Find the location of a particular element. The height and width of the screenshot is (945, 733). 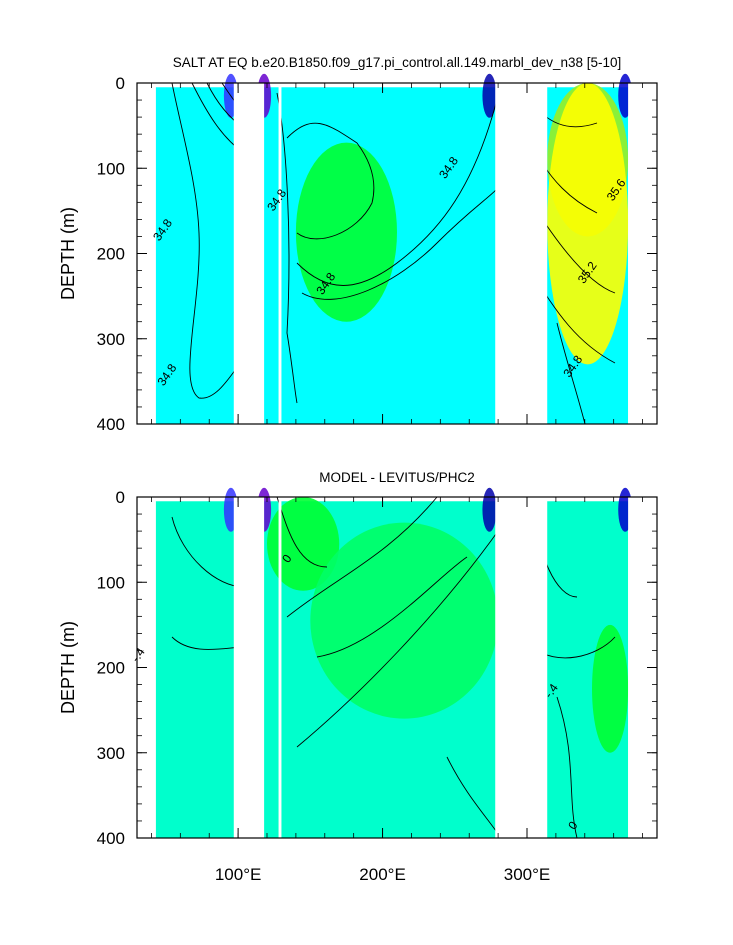

x-tick-label: 300°E is located at coordinates (527, 874).